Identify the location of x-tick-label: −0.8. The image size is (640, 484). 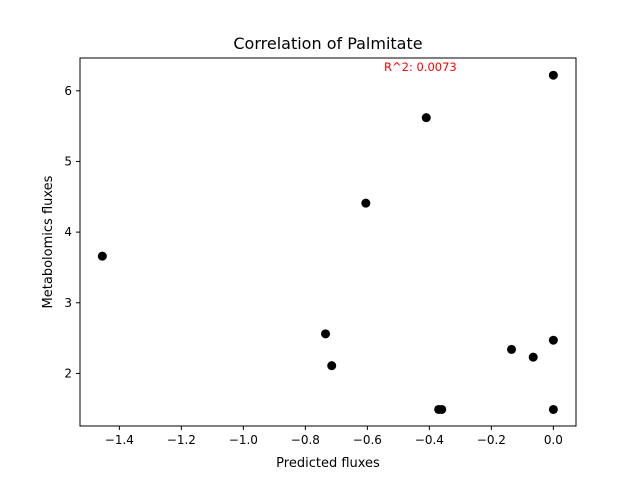
(305, 440).